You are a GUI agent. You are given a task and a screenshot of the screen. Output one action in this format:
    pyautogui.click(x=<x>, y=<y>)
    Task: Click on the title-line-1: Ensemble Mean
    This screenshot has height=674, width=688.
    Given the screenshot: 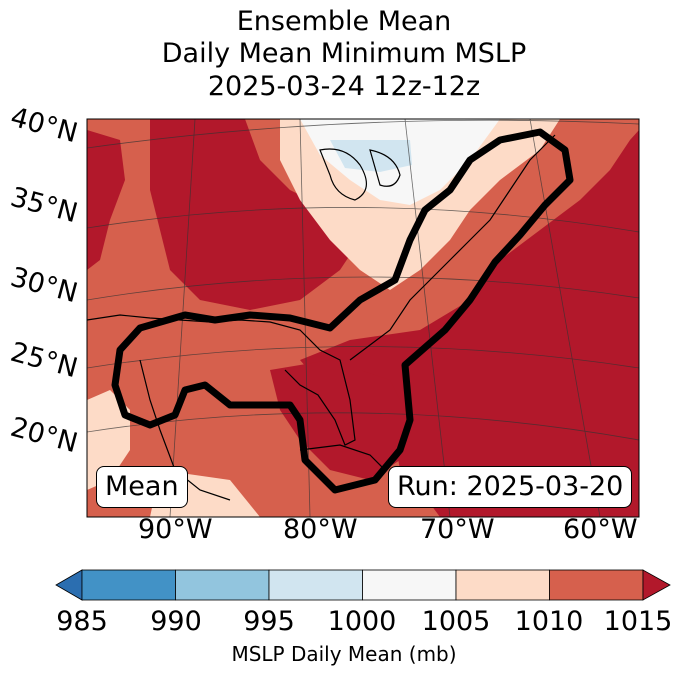 What is the action you would take?
    pyautogui.click(x=344, y=21)
    